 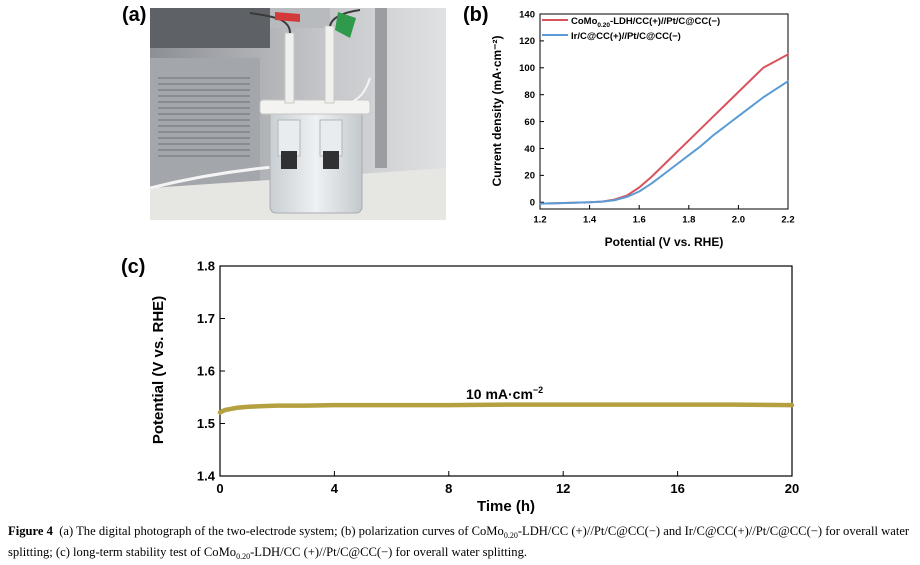 I want to click on y-tick-label: 1.6, so click(x=206, y=371).